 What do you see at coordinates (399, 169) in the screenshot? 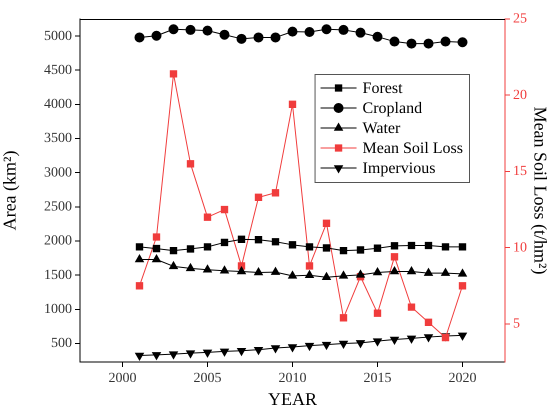
I see `legend-label: Impervious` at bounding box center [399, 169].